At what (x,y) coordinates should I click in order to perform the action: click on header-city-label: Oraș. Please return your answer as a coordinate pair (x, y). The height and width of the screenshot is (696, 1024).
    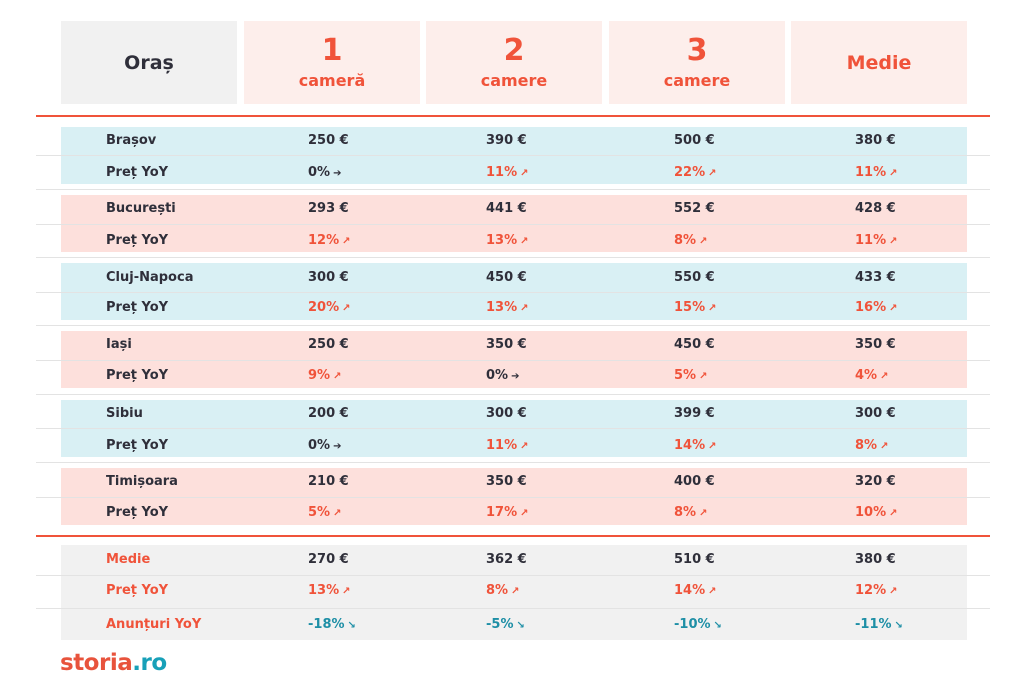
    Looking at the image, I should click on (149, 62).